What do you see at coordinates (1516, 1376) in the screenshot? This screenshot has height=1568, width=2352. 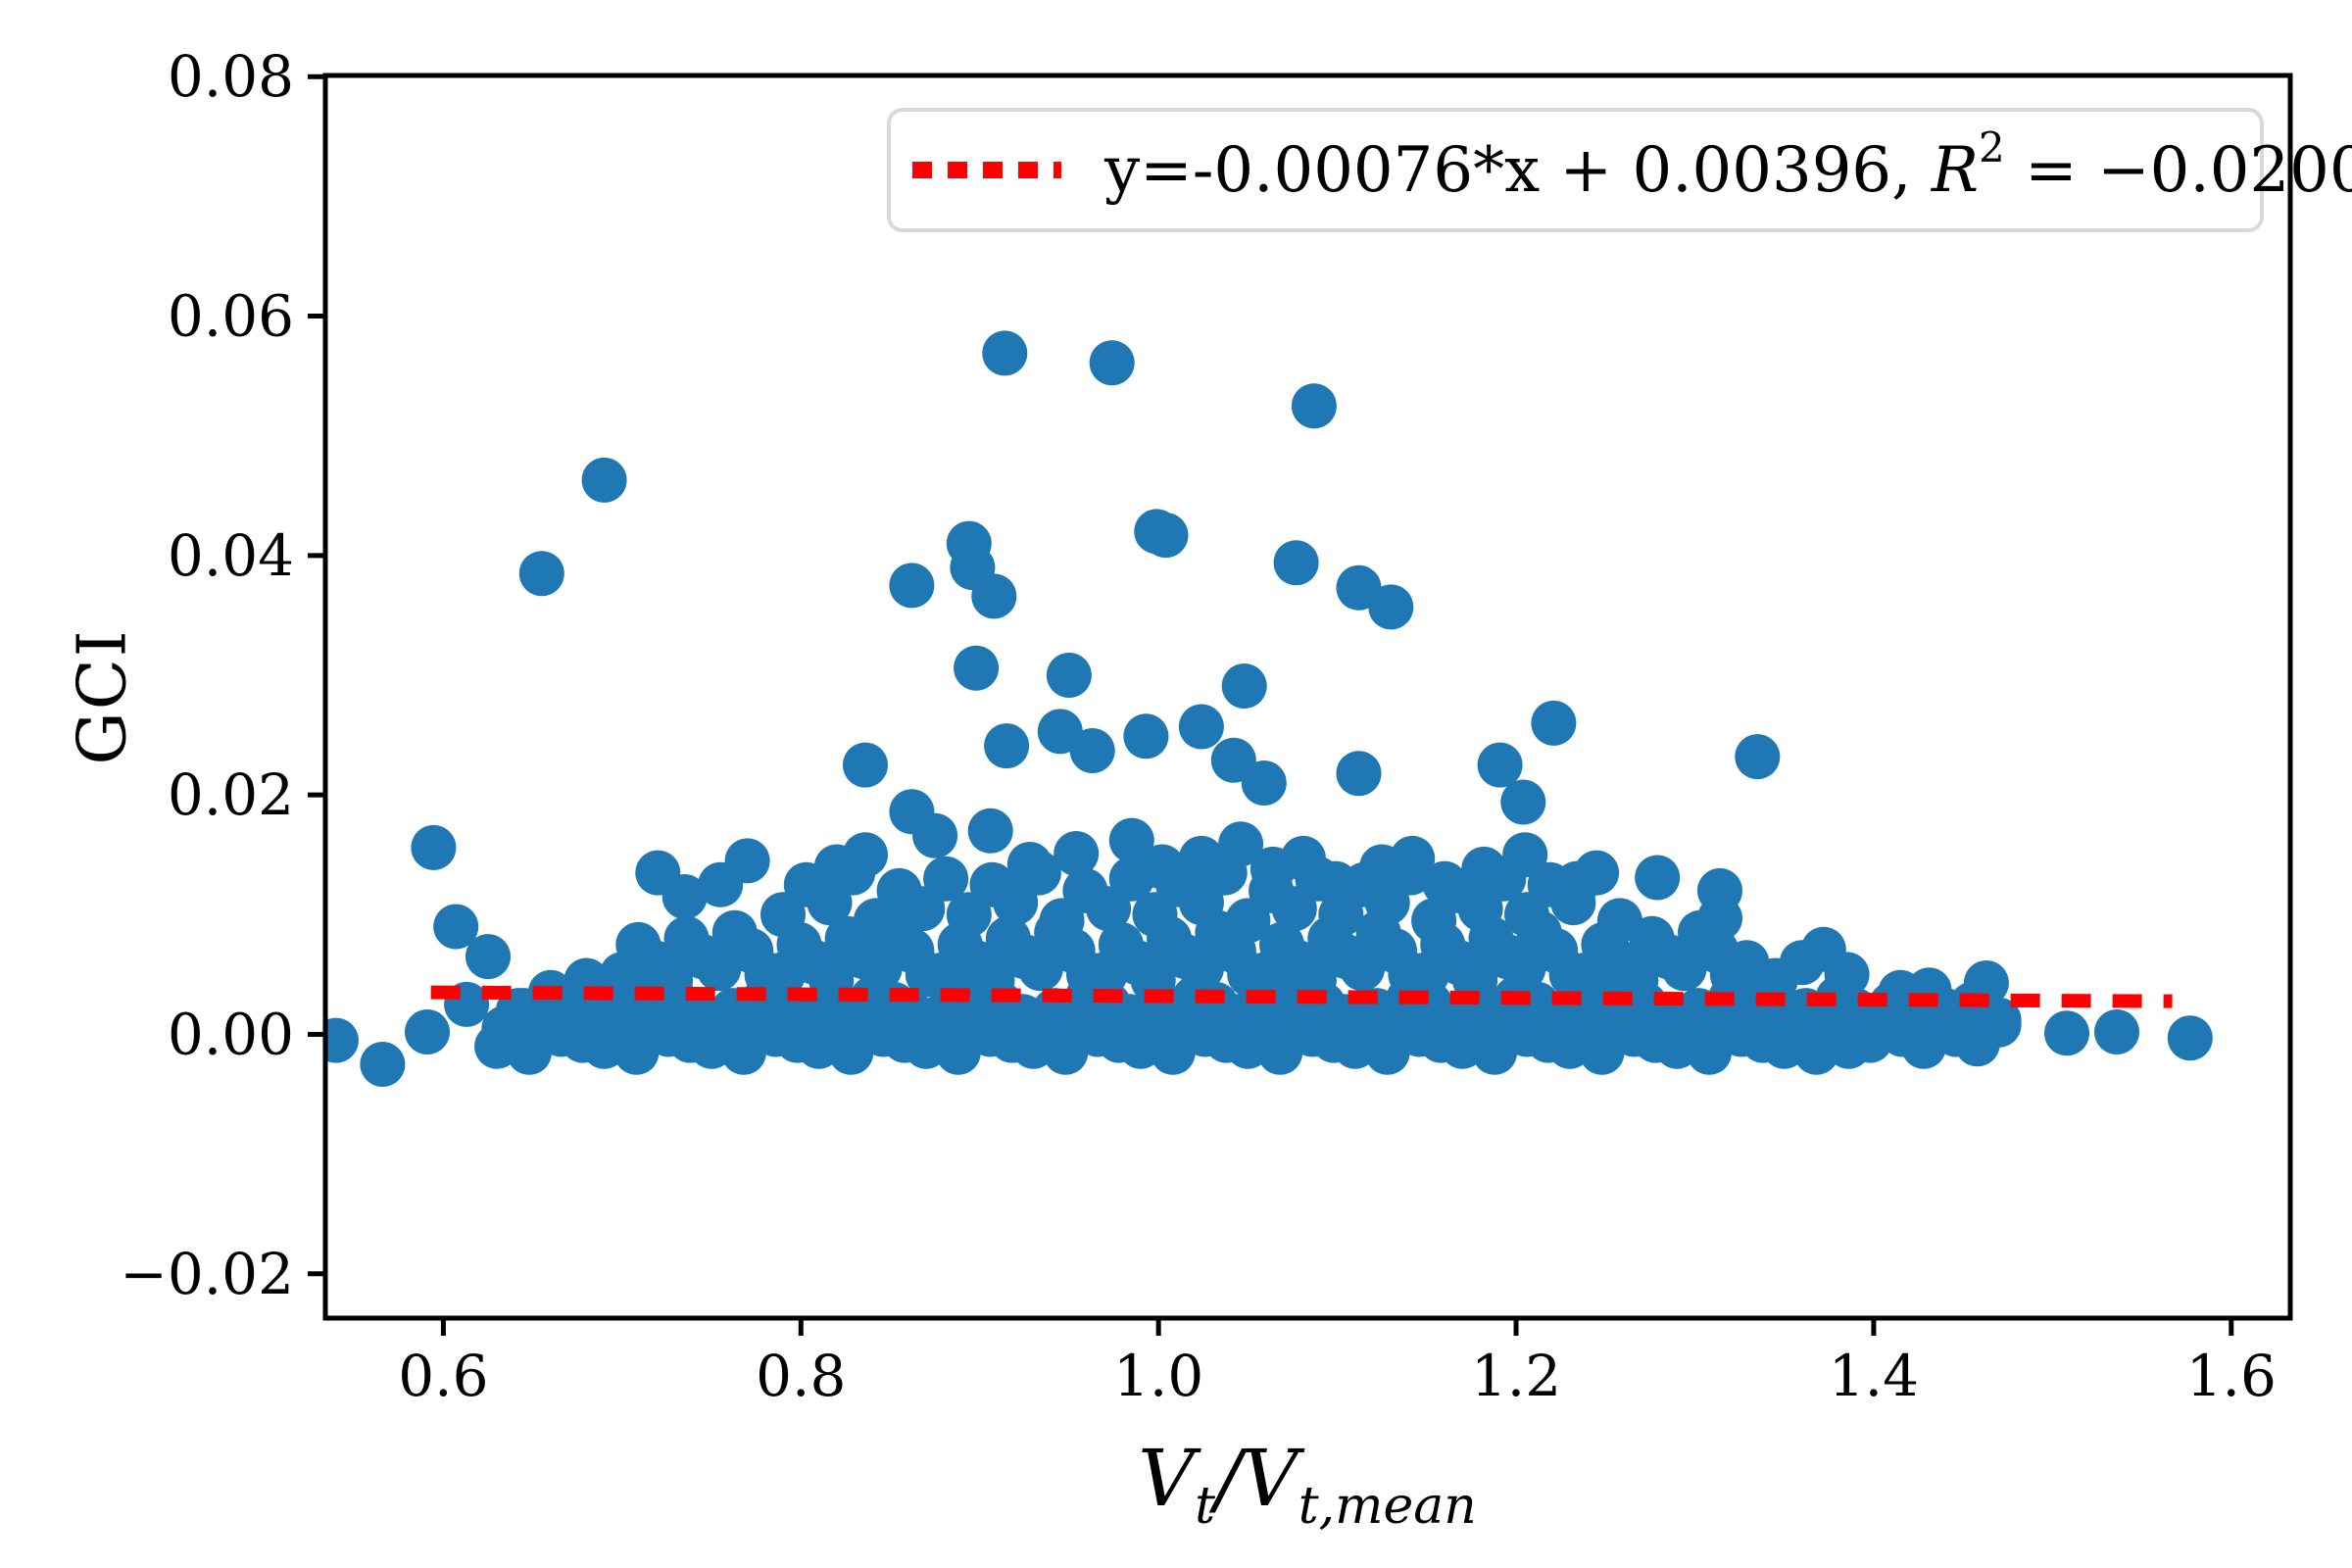 I see `x-tick-label: 1.2` at bounding box center [1516, 1376].